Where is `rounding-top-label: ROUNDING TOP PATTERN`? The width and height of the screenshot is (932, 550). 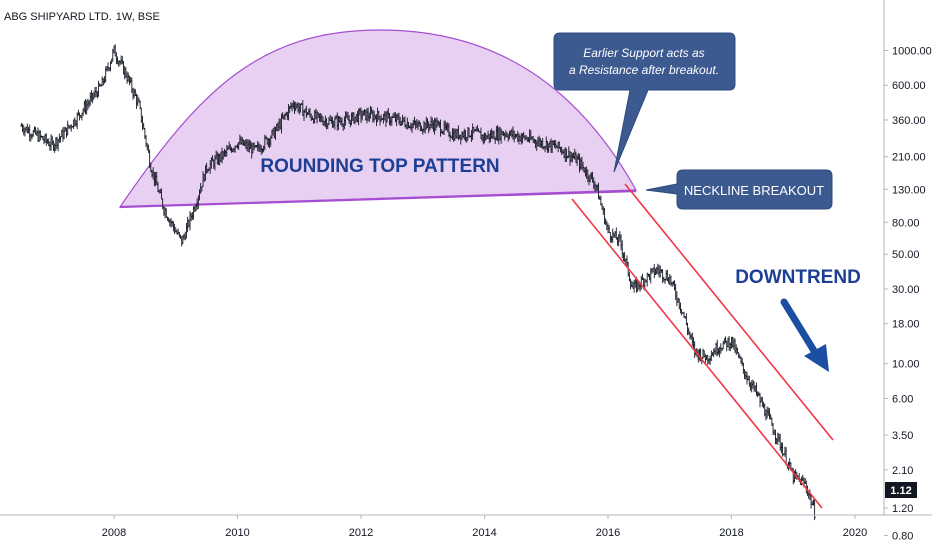
rounding-top-label: ROUNDING TOP PATTERN is located at coordinates (379, 166).